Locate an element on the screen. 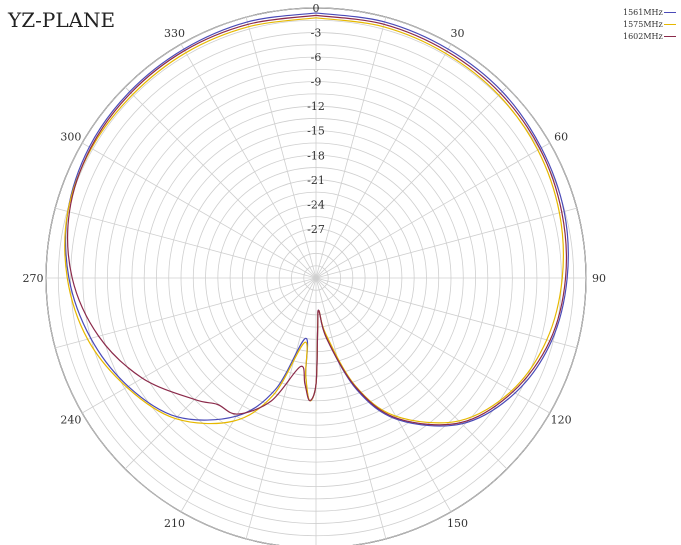  angle-tick-label: 30 is located at coordinates (458, 33).